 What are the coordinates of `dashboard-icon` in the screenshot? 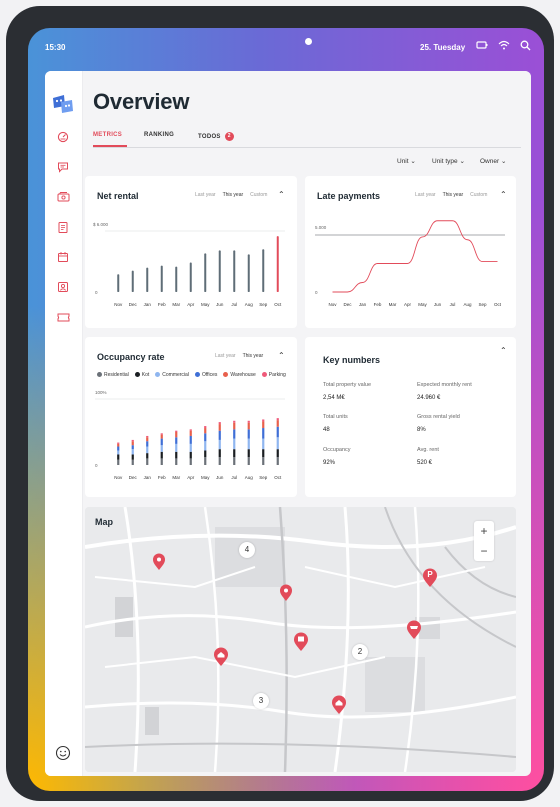 It's located at (63, 137).